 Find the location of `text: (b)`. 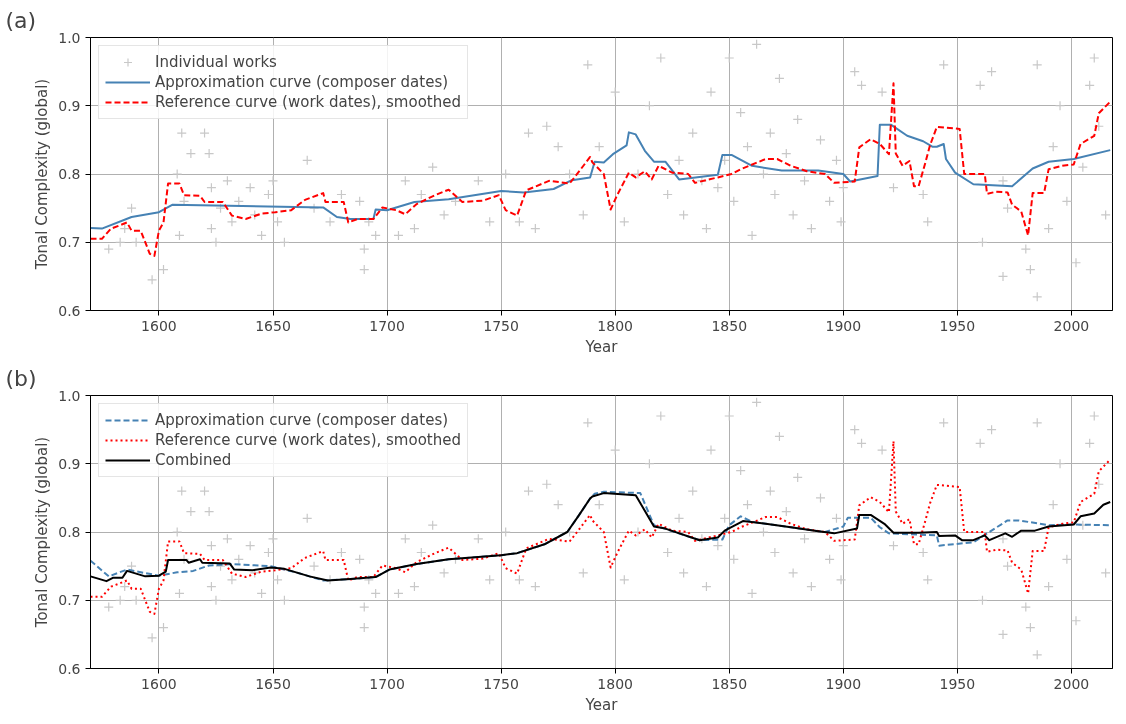

text: (b) is located at coordinates (21, 378).